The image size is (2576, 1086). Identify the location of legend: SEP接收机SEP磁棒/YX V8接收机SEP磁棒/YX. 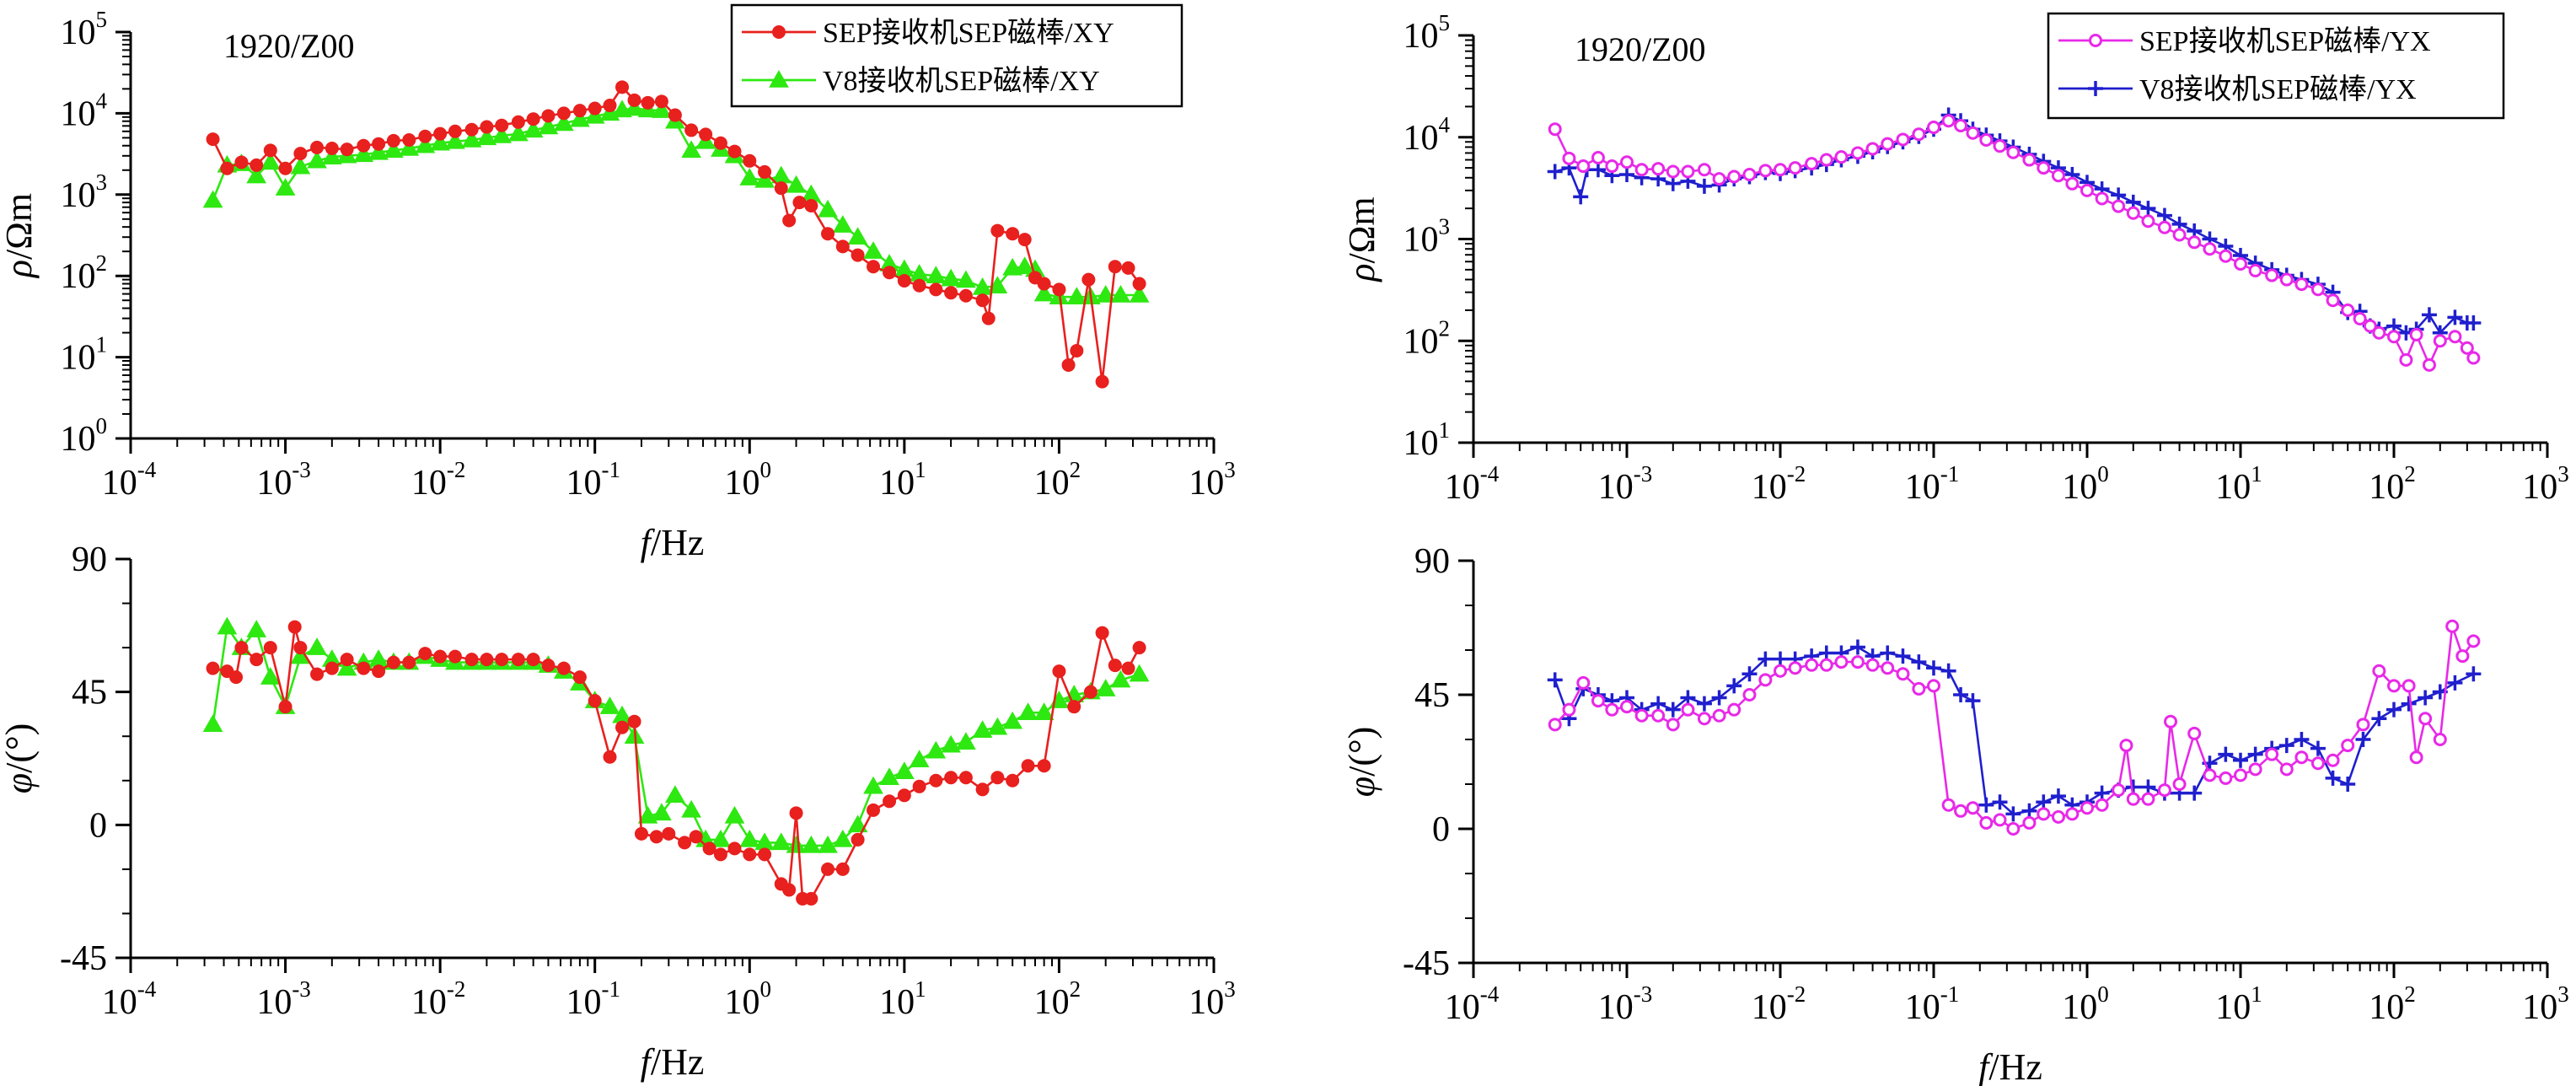
(2276, 66).